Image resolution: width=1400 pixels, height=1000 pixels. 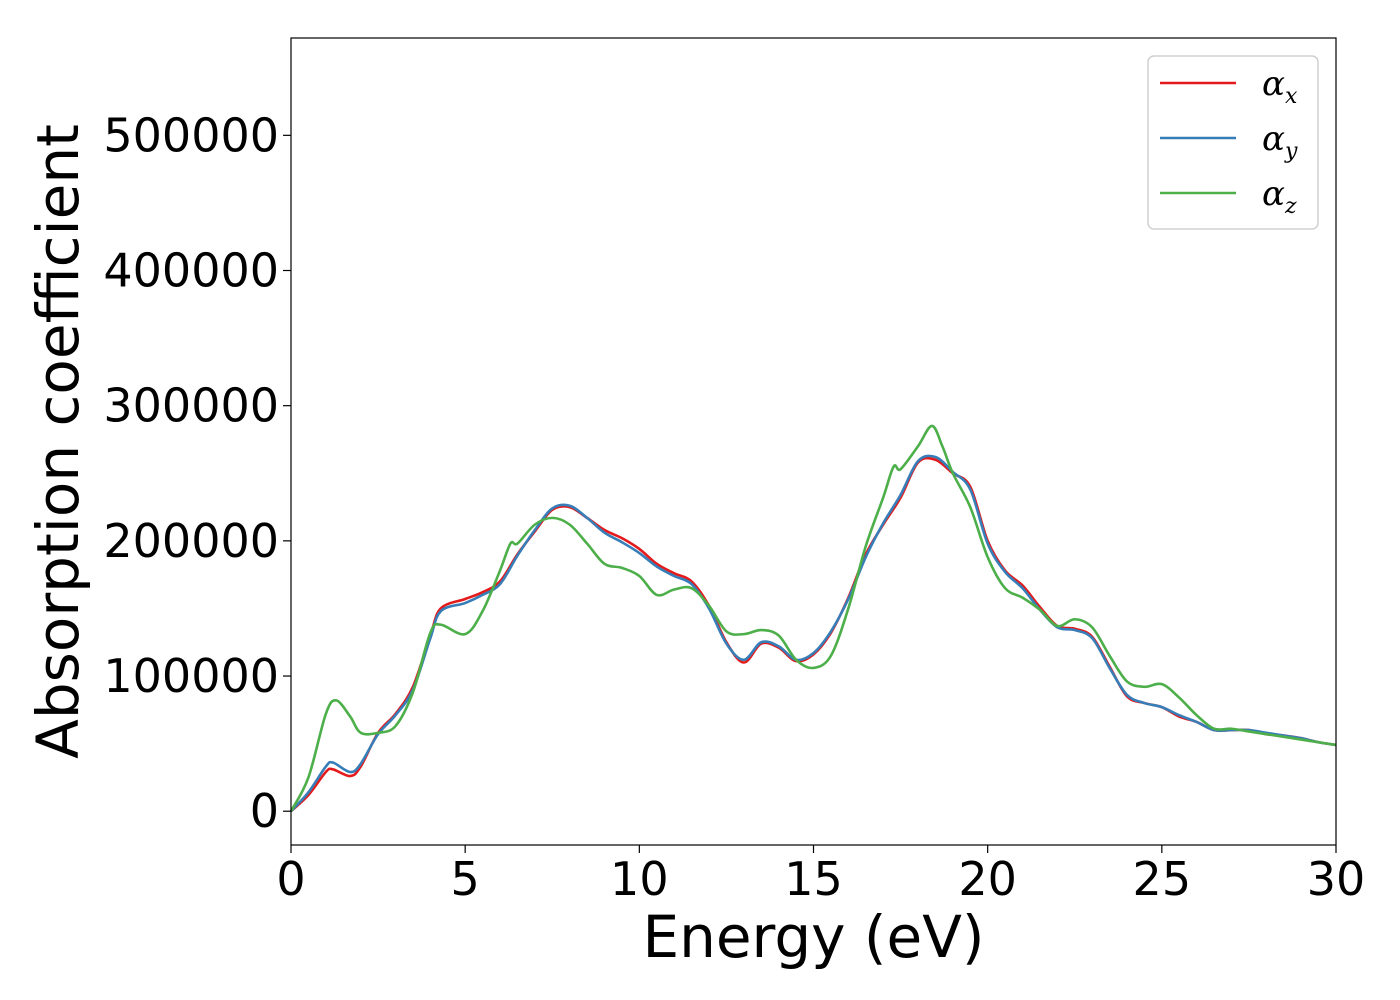 What do you see at coordinates (639, 879) in the screenshot?
I see `x-tick-label: 10` at bounding box center [639, 879].